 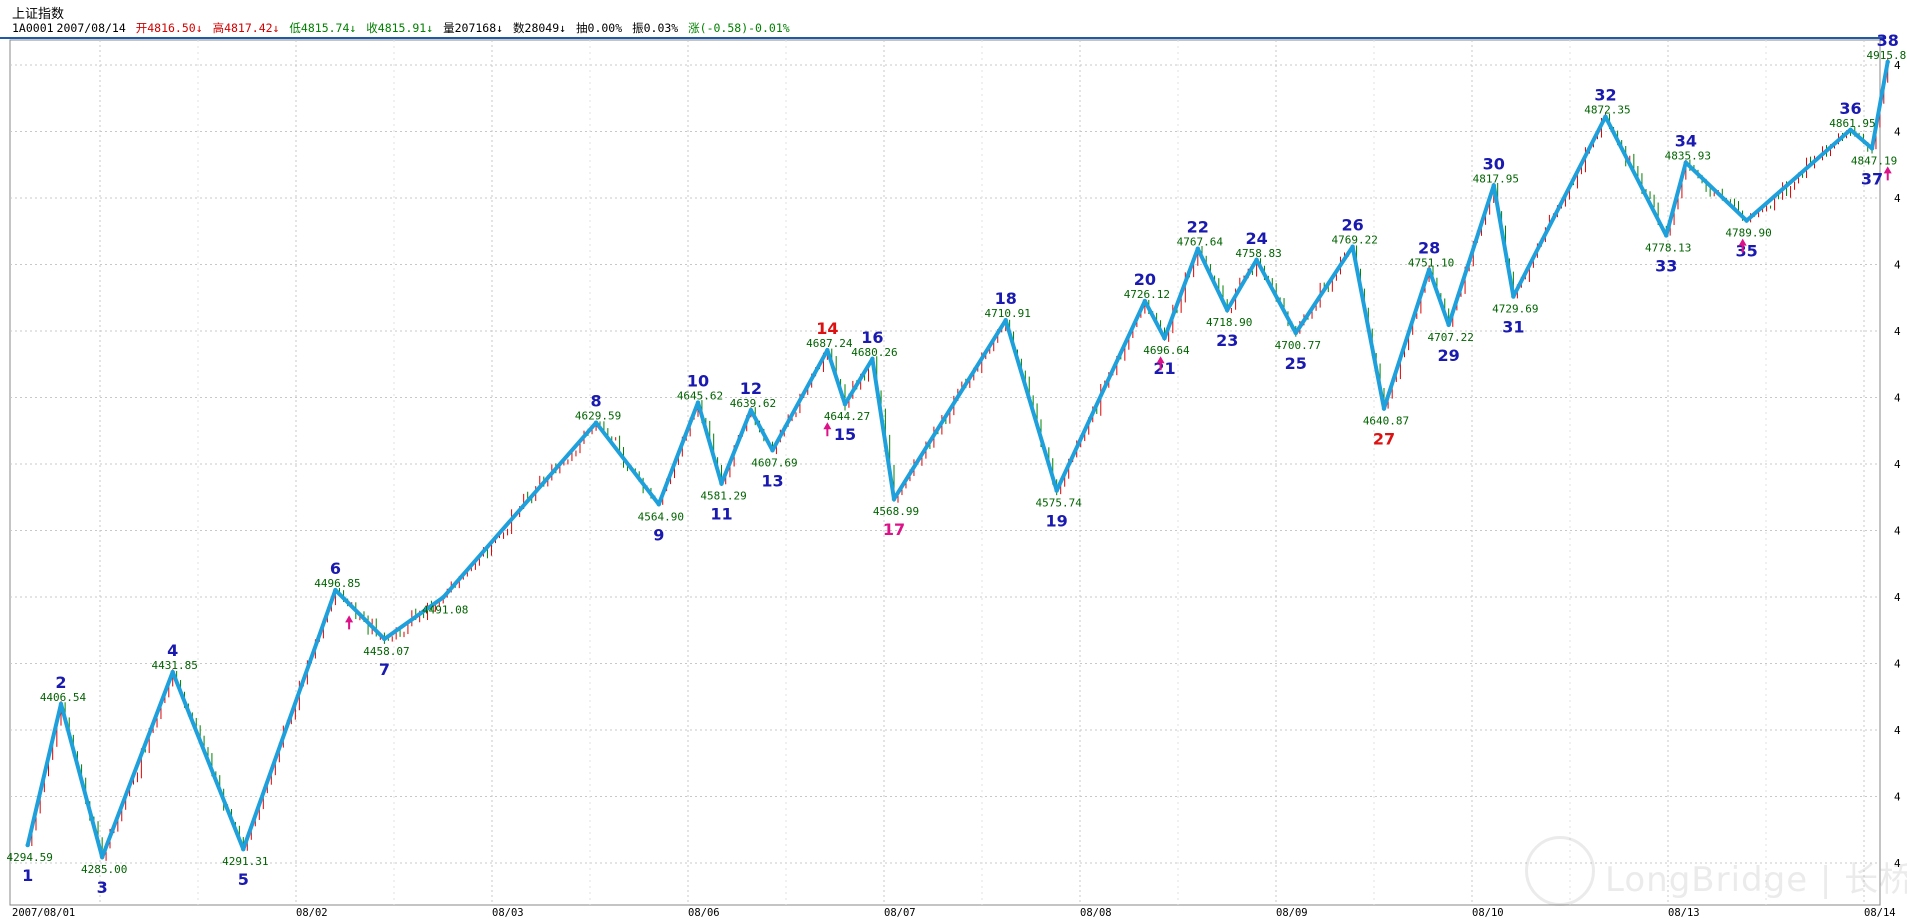 What do you see at coordinates (827, 328) in the screenshot?
I see `wave-label: 14` at bounding box center [827, 328].